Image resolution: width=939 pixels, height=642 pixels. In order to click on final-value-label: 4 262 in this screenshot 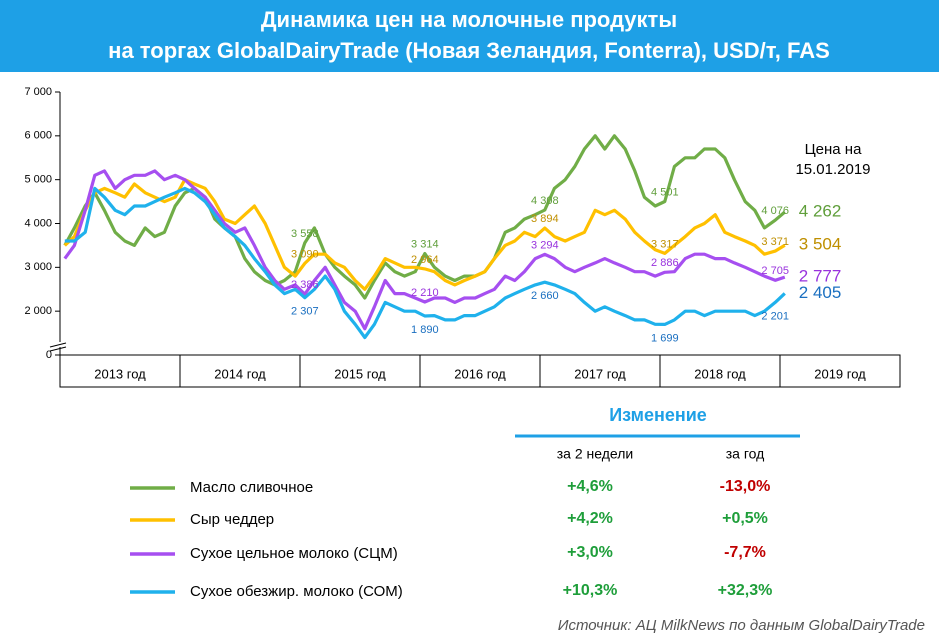, I will do `click(820, 211)`.